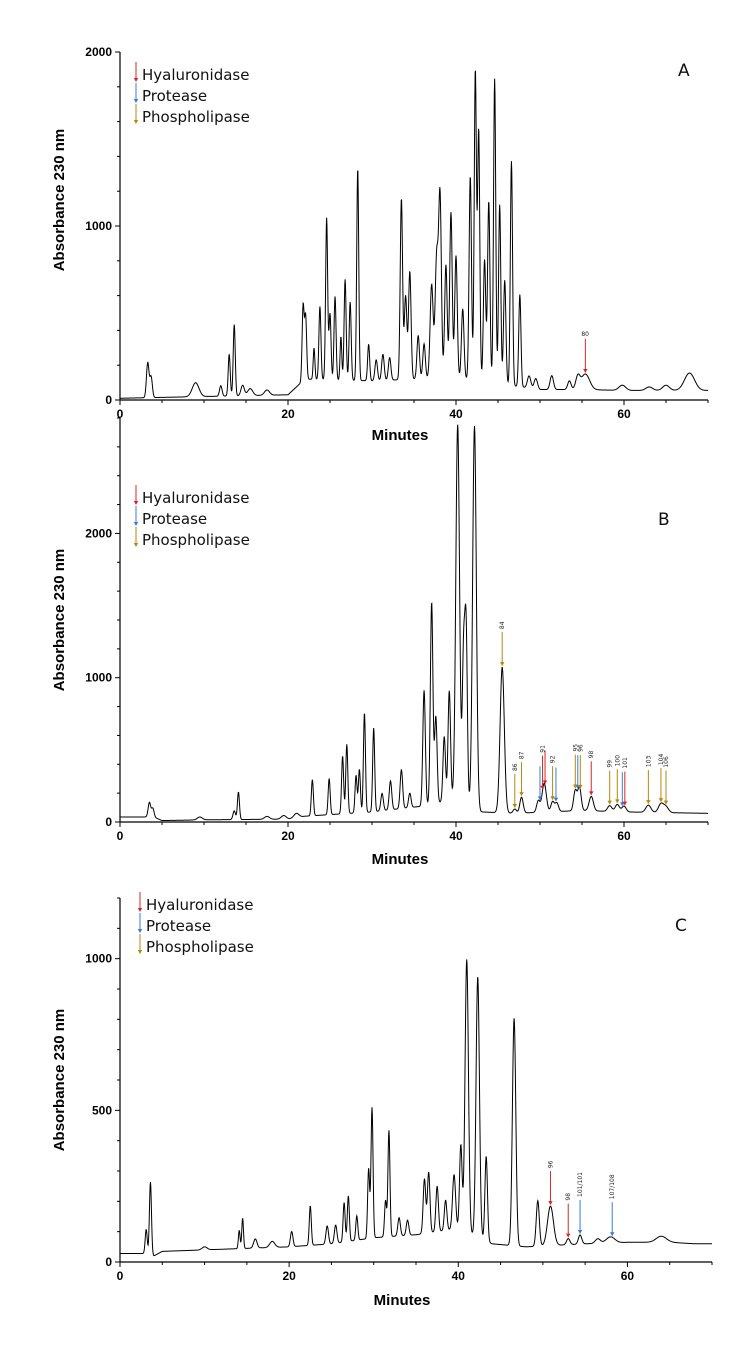  What do you see at coordinates (585, 334) in the screenshot?
I see `peak-number-label: 80` at bounding box center [585, 334].